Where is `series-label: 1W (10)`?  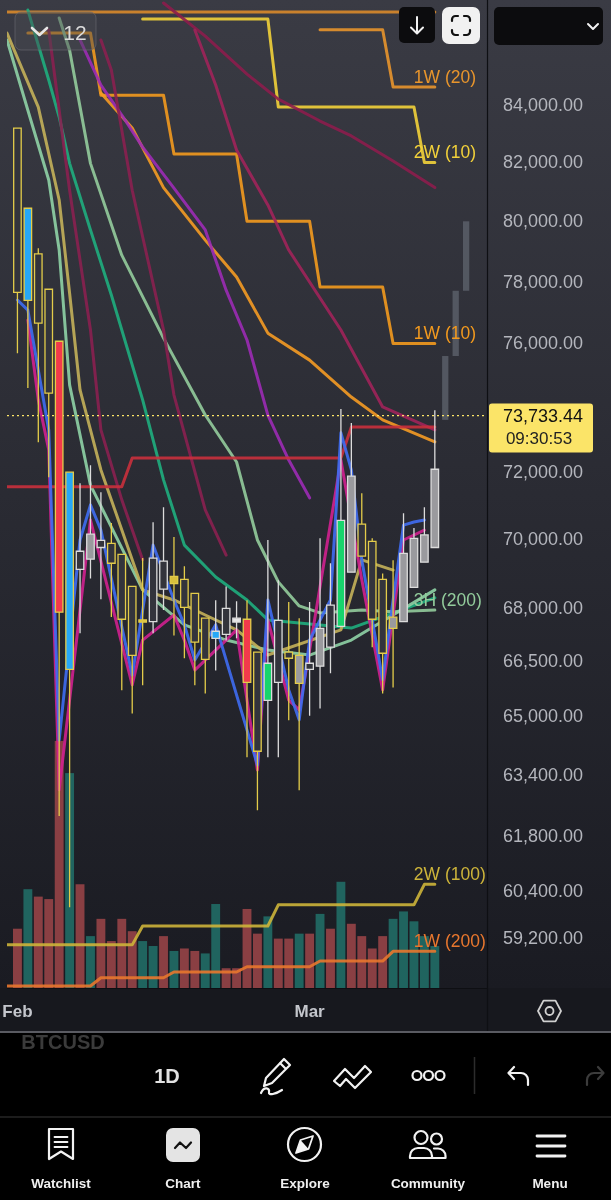
series-label: 1W (10) is located at coordinates (445, 333).